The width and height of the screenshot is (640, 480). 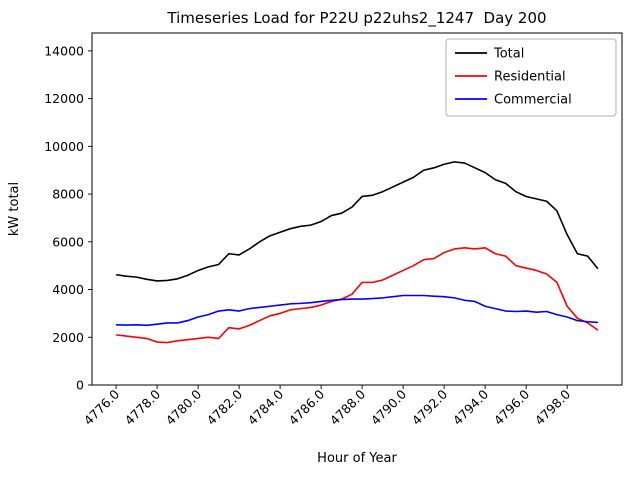 What do you see at coordinates (64, 146) in the screenshot?
I see `y-tick-label: 10000` at bounding box center [64, 146].